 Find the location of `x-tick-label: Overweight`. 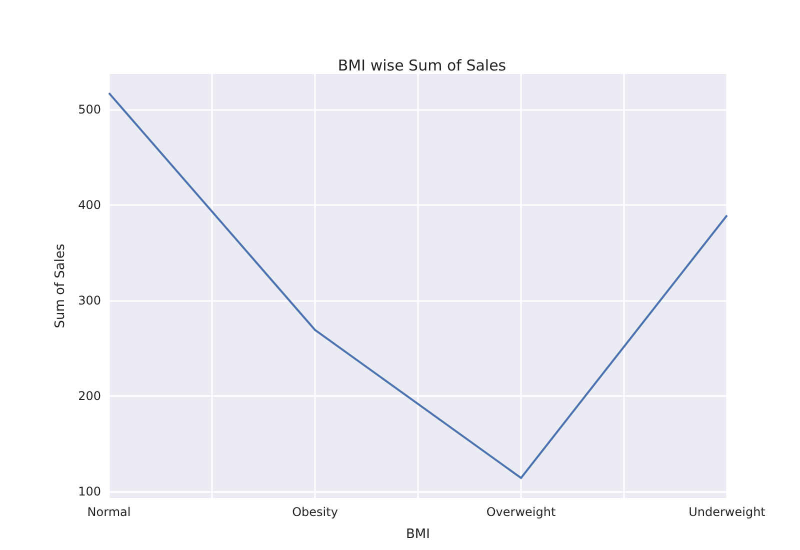

x-tick-label: Overweight is located at coordinates (521, 512).